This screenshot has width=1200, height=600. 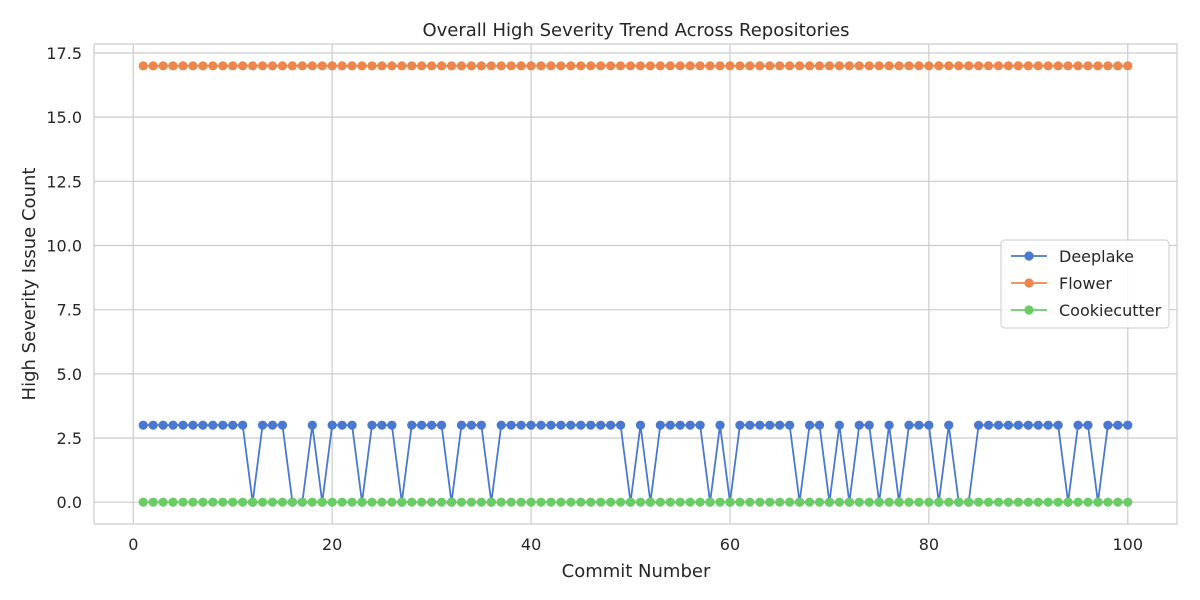 I want to click on x-tick-label: 100, so click(x=1127, y=544).